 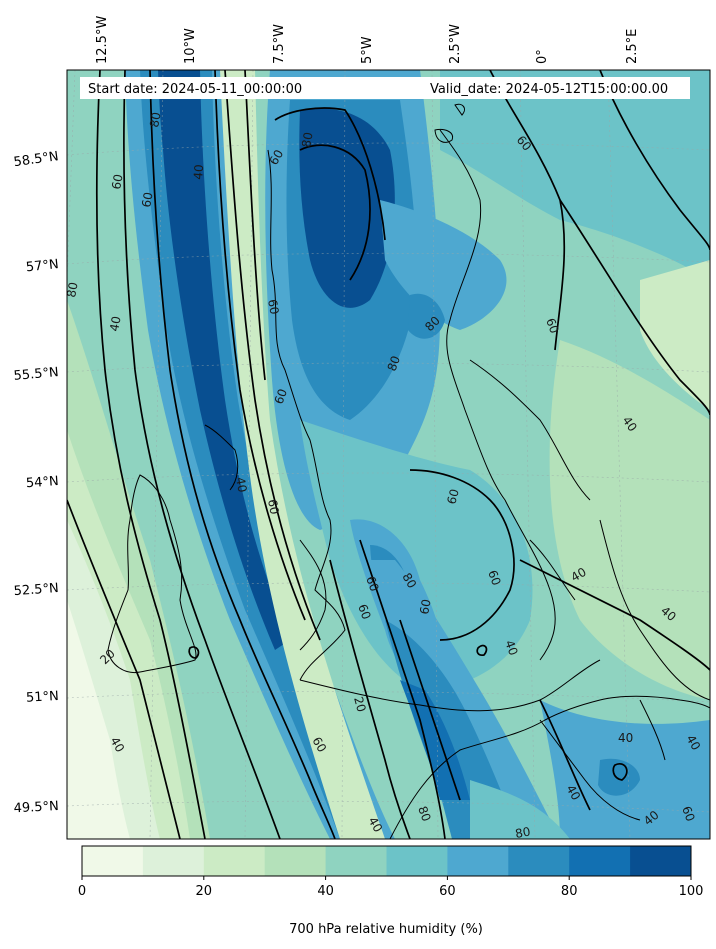 I want to click on start-date-text: Start date: 2024-05-11_00:00:00, so click(x=195, y=89).